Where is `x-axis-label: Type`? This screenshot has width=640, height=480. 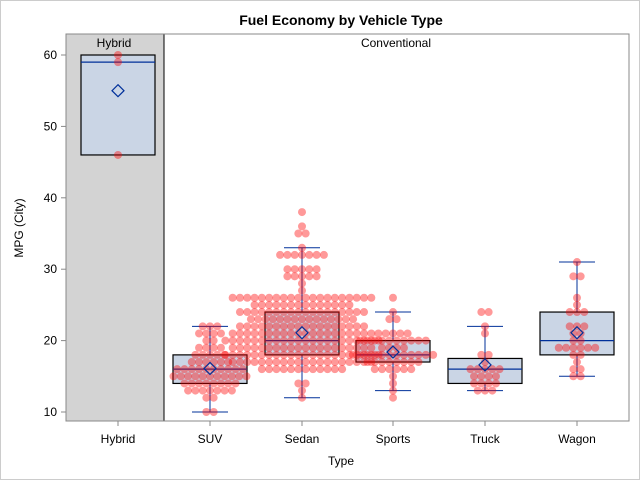 x-axis-label: Type is located at coordinates (341, 461).